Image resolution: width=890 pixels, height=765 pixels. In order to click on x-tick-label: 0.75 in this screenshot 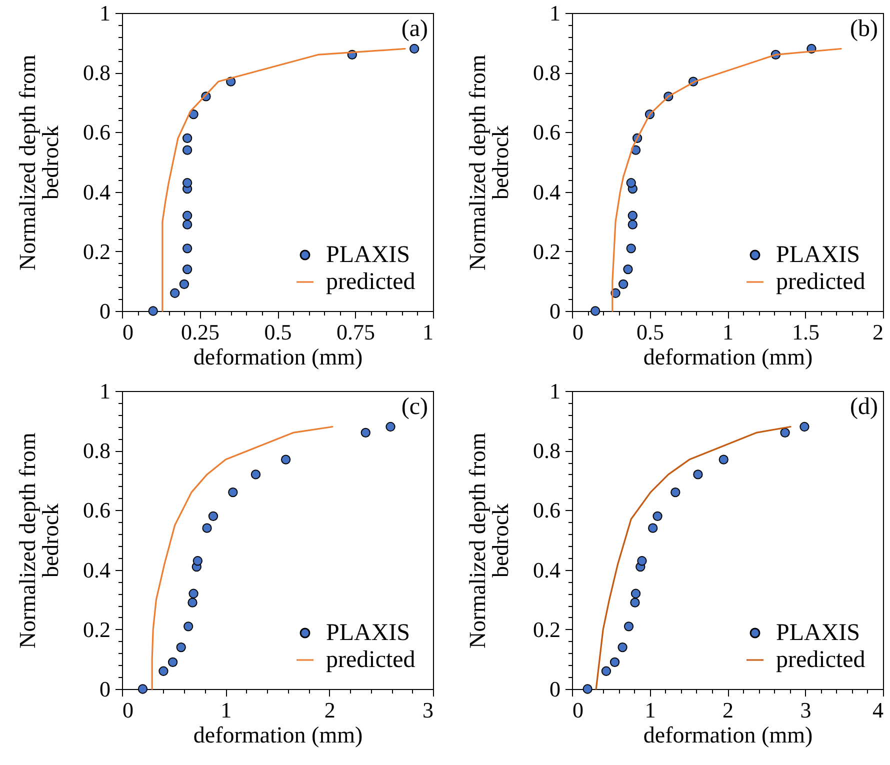, I will do `click(355, 332)`.